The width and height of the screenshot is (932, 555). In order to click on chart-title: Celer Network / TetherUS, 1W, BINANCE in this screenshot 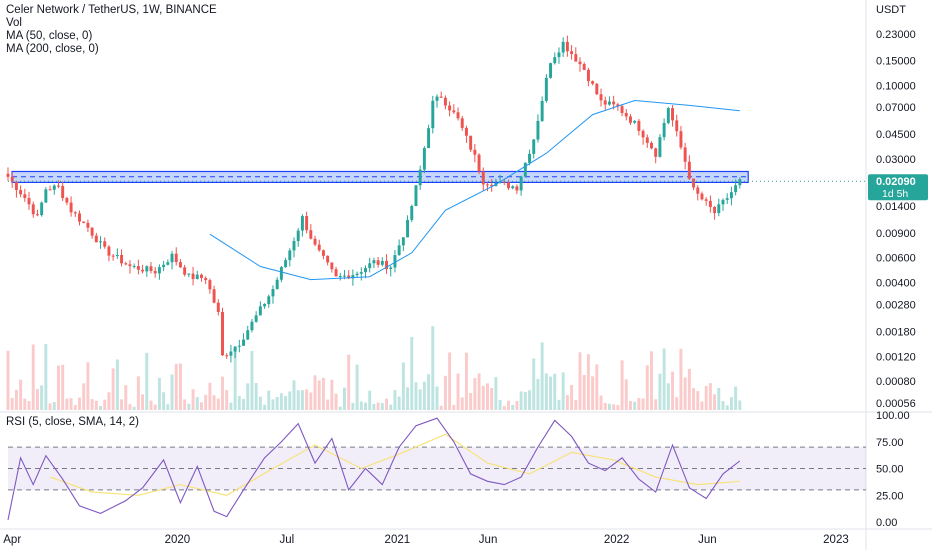, I will do `click(111, 10)`.